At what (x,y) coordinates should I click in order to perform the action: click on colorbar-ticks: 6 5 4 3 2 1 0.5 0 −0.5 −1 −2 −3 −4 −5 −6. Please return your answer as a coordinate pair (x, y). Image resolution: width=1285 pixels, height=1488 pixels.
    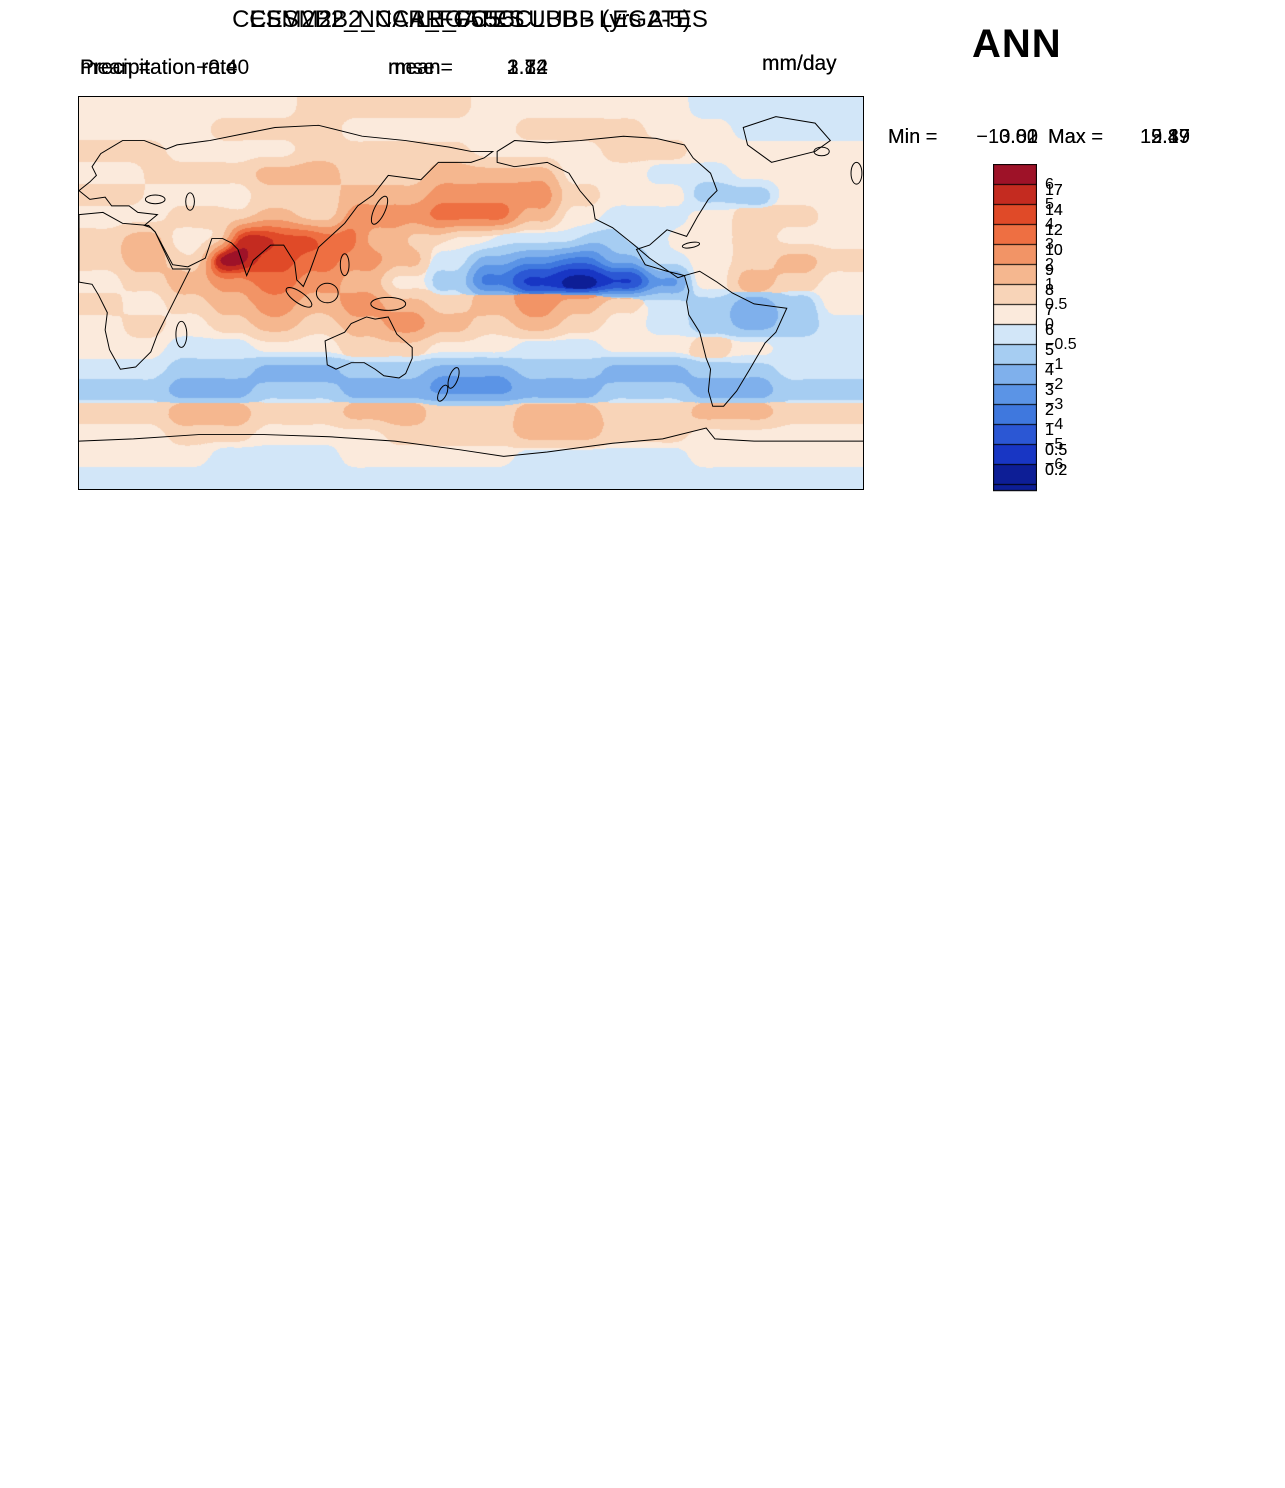
    Looking at the image, I should click on (1080, 325).